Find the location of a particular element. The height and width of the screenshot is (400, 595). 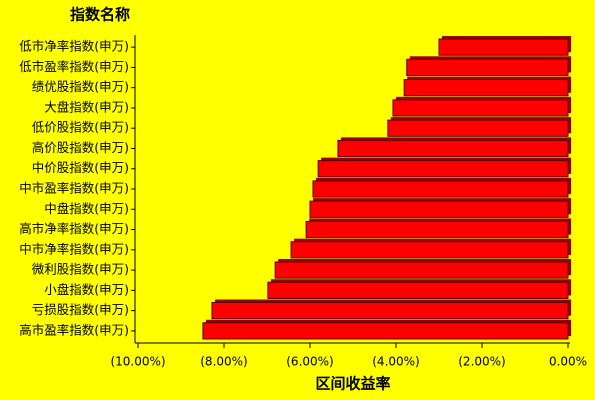

y-tick-label: 中价股指数(申万) is located at coordinates (80, 167).